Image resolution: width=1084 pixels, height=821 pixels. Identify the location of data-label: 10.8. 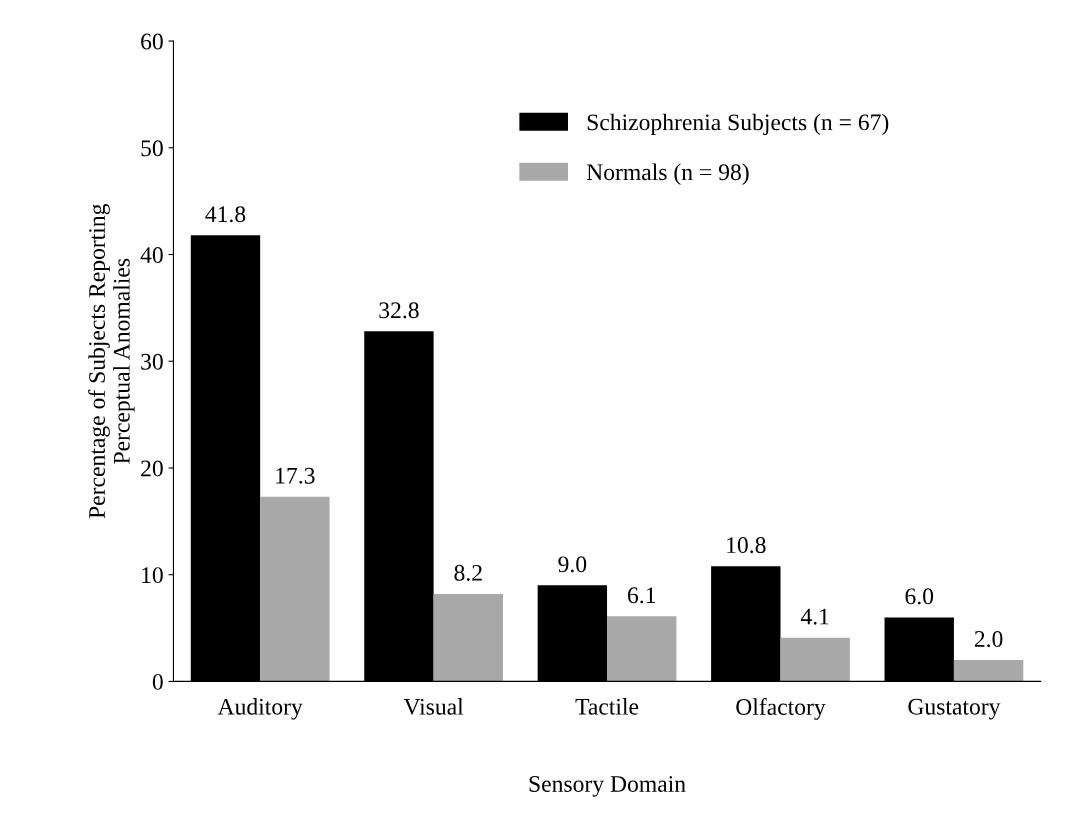
(746, 545).